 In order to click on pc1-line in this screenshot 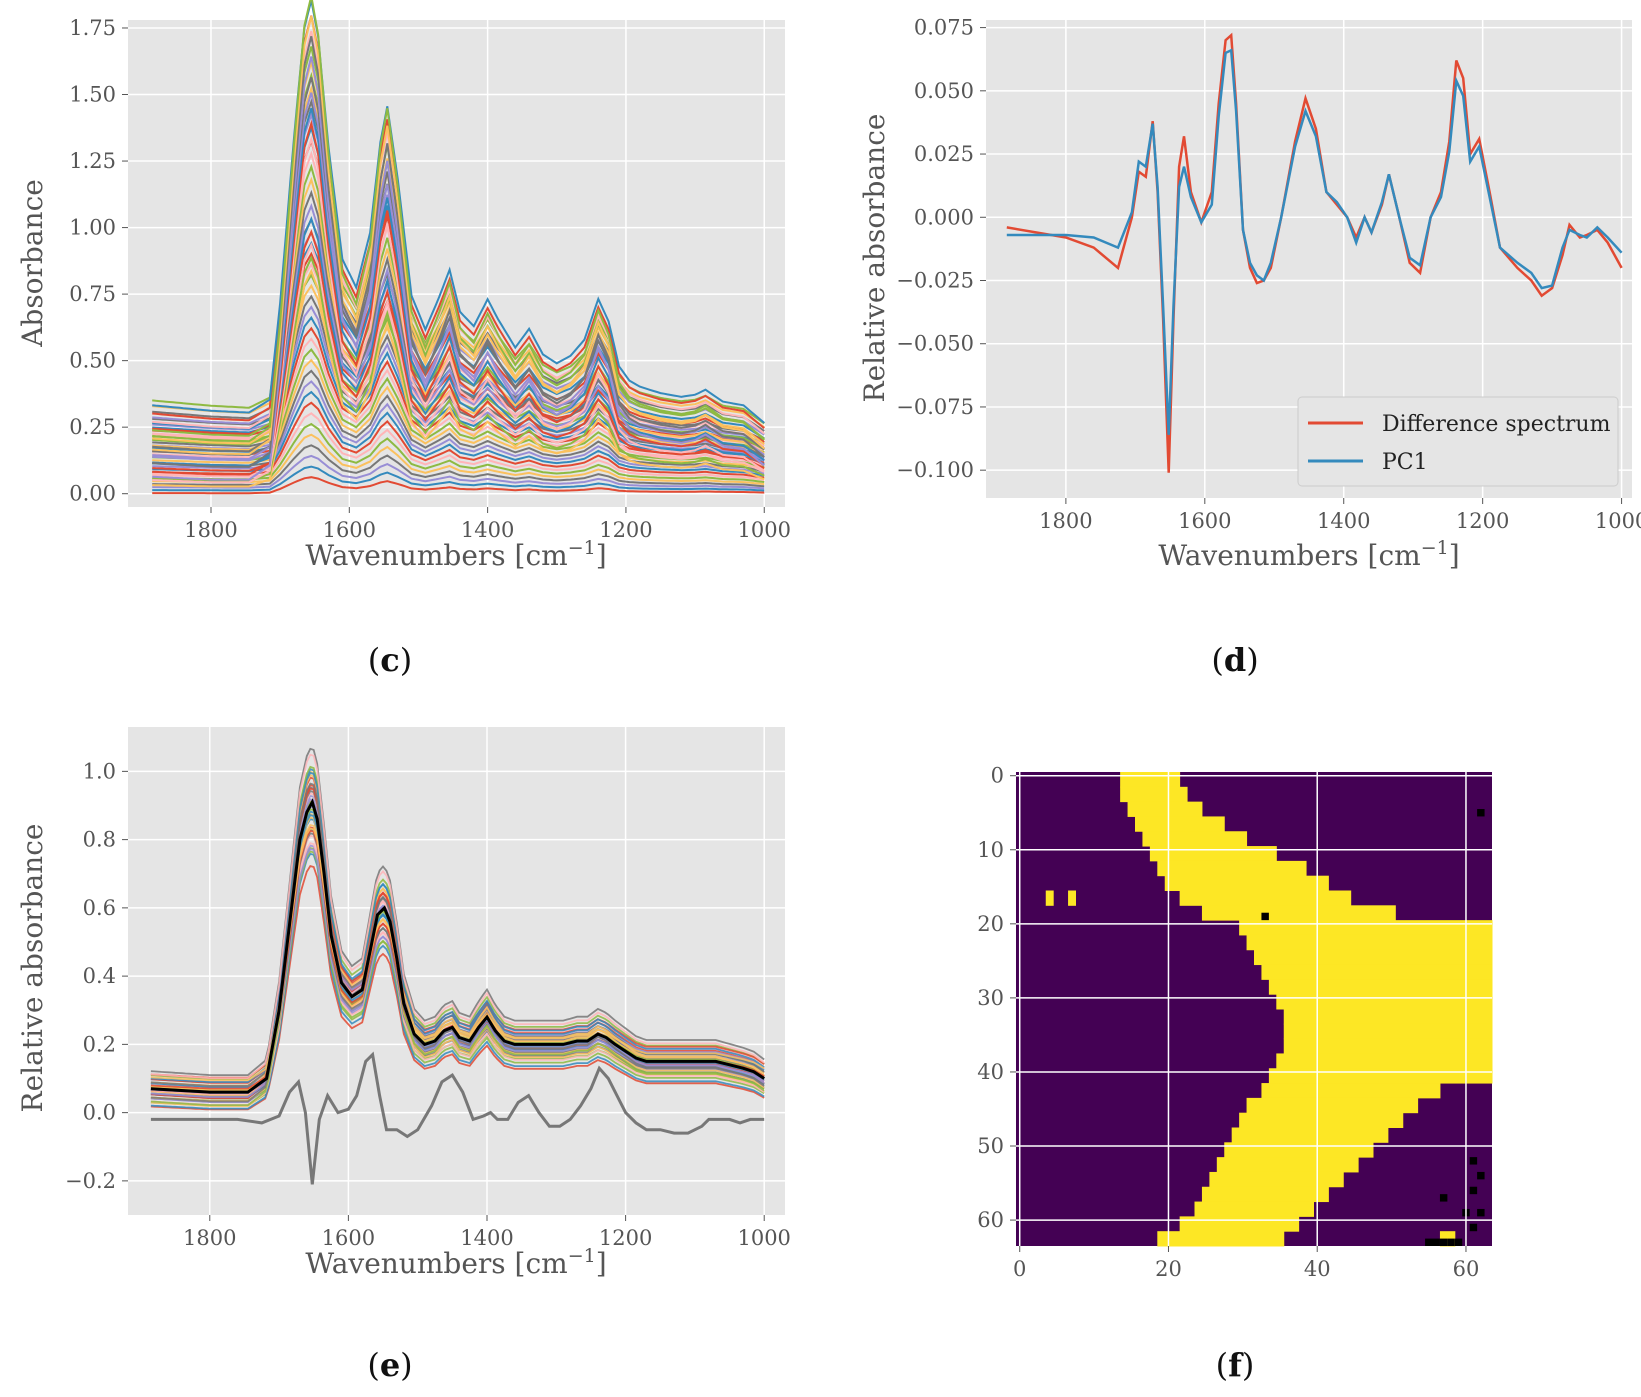, I will do `click(1314, 241)`.